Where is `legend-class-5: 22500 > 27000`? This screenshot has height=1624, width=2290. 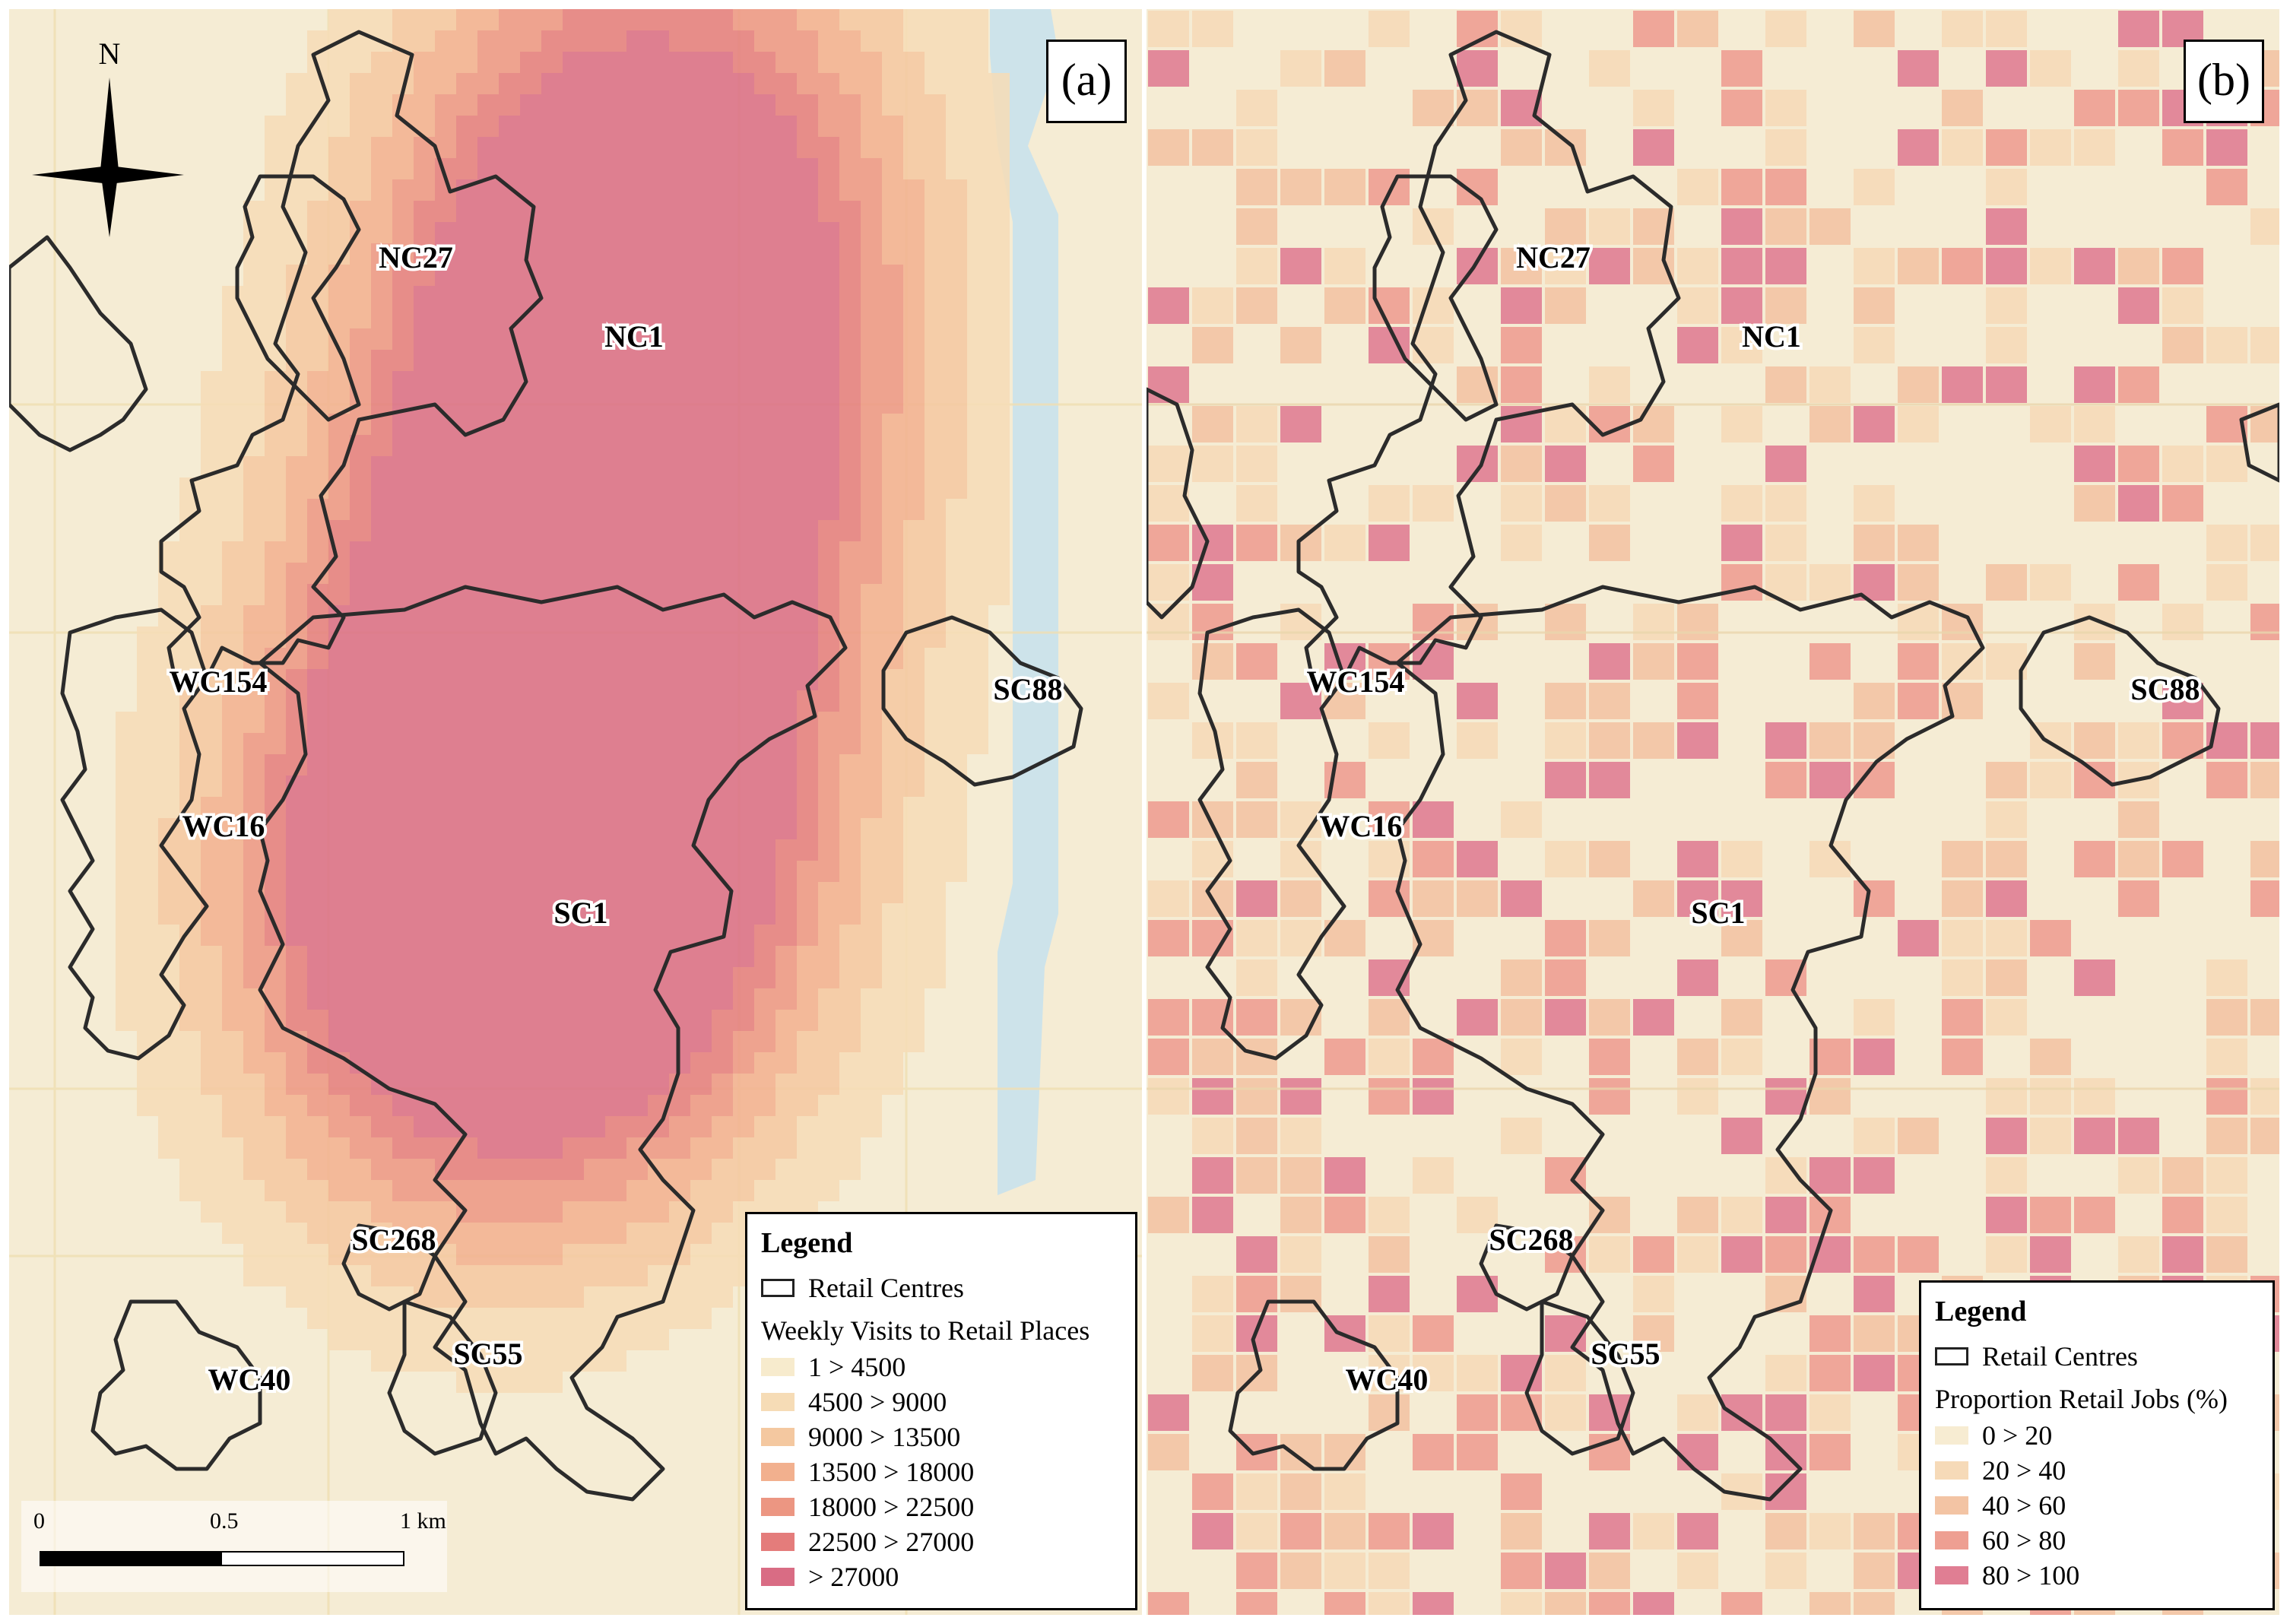
legend-class-5: 22500 > 27000 is located at coordinates (941, 1541).